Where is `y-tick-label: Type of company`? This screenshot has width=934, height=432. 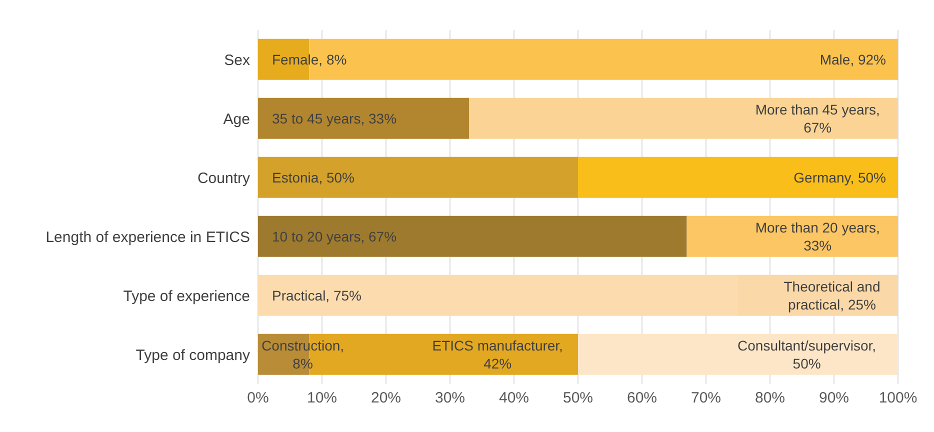 y-tick-label: Type of company is located at coordinates (193, 355).